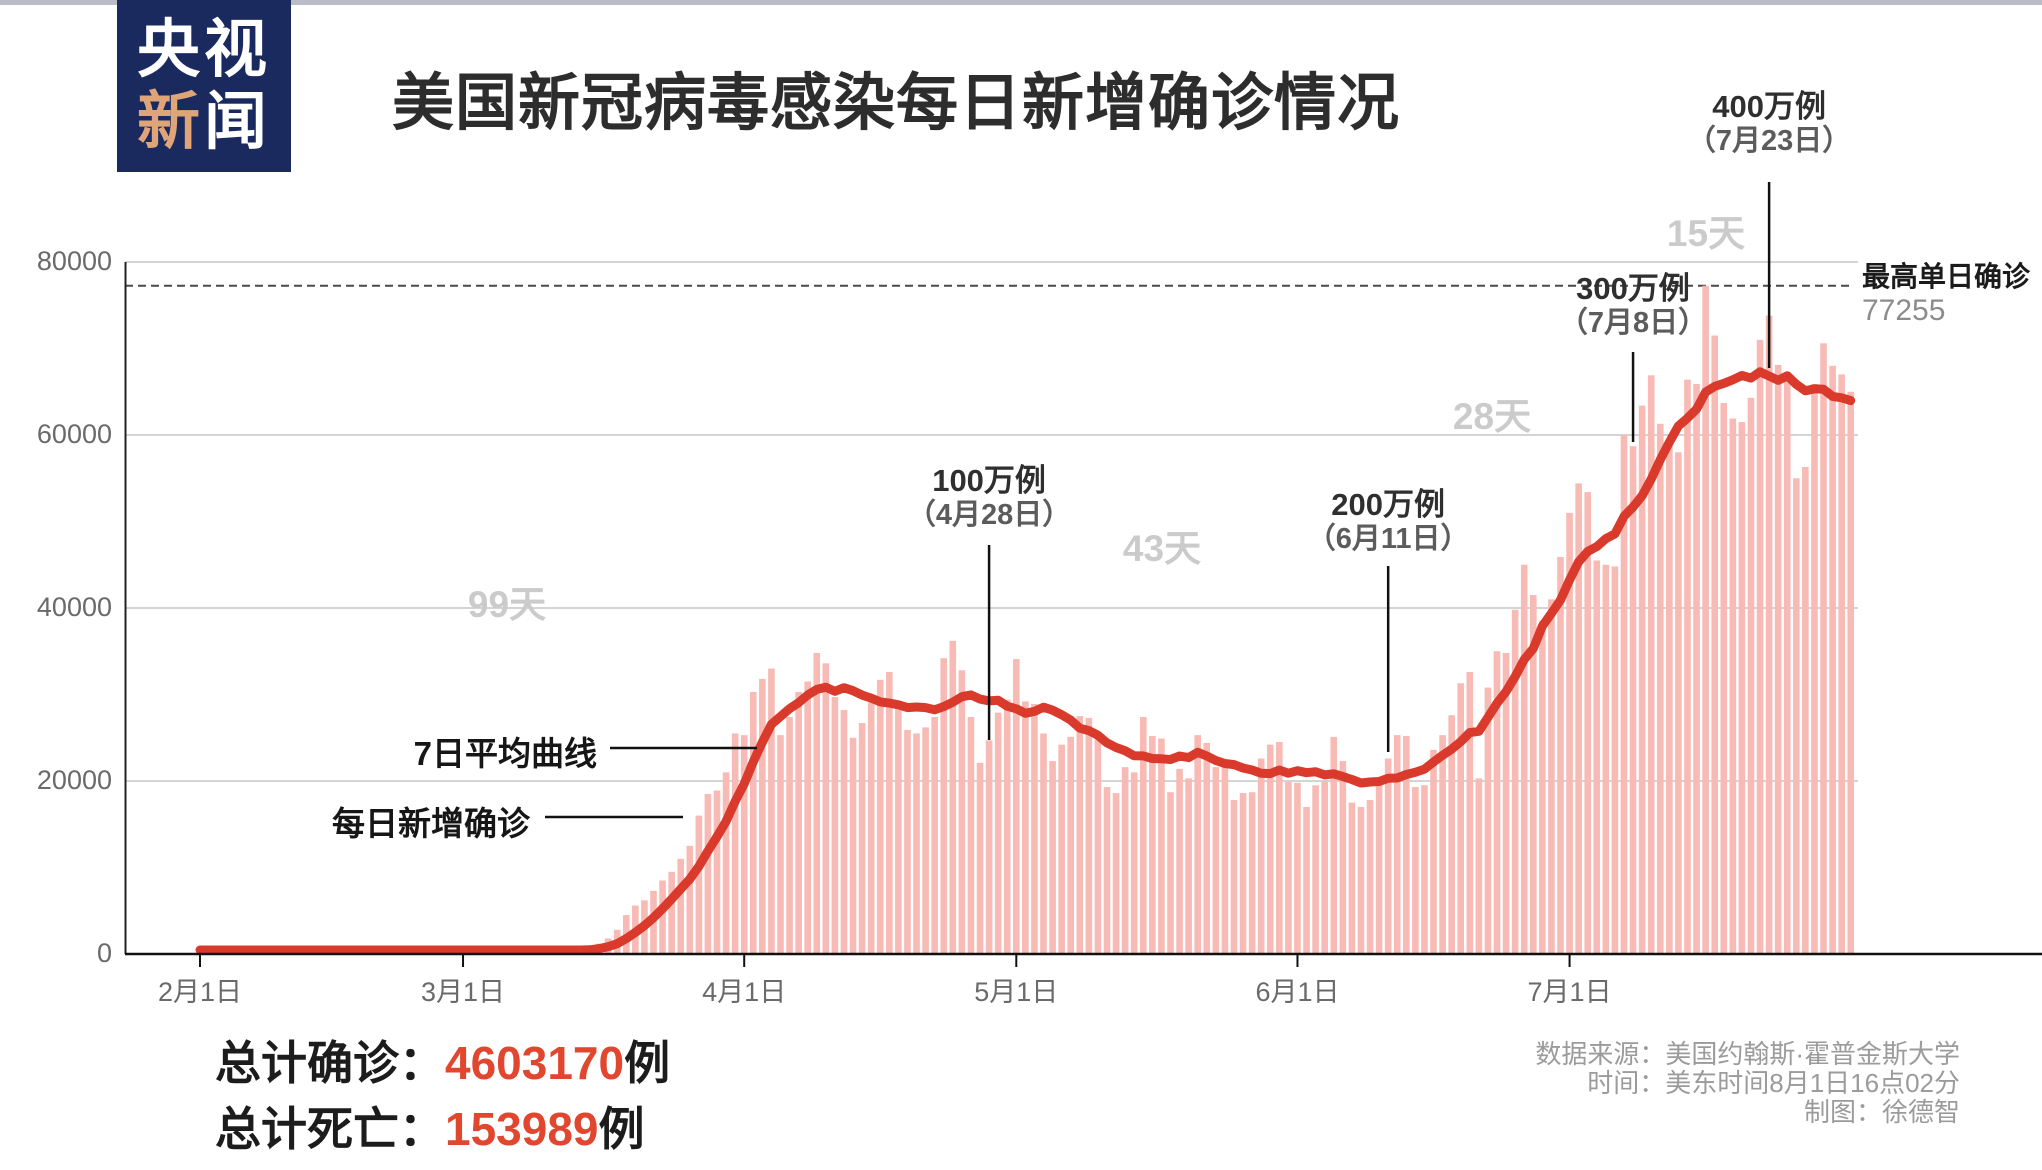 This screenshot has height=1170, width=2042. Describe the element at coordinates (1904, 310) in the screenshot. I see `max-single-day-value: 77255` at that location.